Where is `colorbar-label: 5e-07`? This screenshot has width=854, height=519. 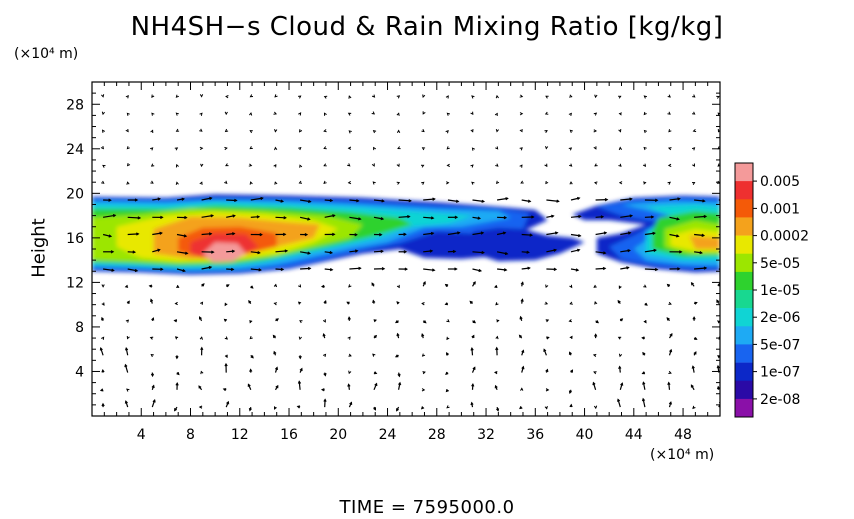 colorbar-label: 5e-07 is located at coordinates (780, 345).